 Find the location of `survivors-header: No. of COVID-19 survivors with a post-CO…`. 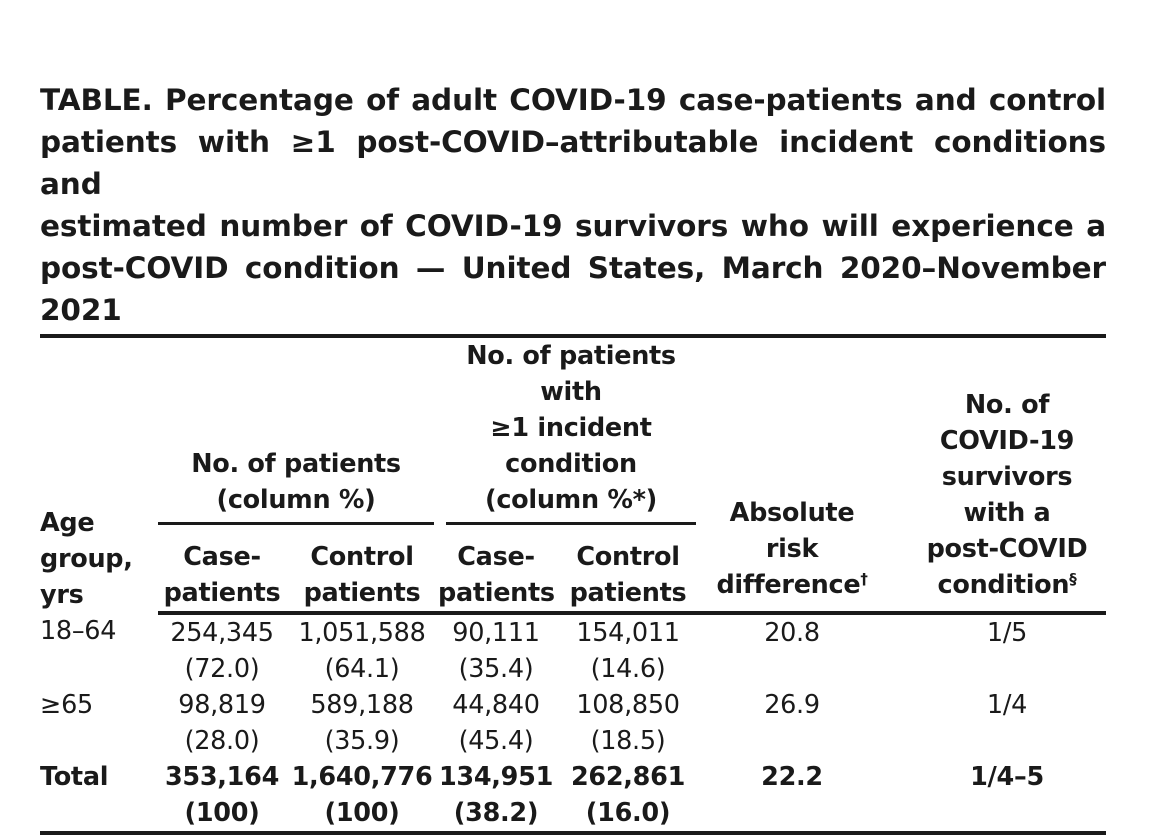

survivors-header: No. of COVID-19 survivors with a post-CO… is located at coordinates (994, 476).